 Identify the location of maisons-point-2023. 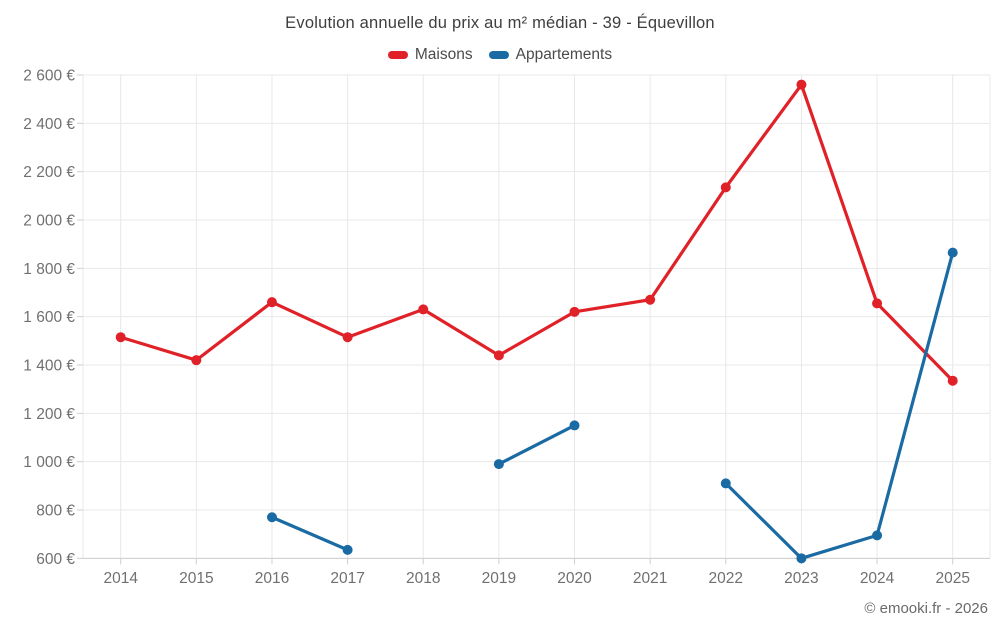
(801, 84).